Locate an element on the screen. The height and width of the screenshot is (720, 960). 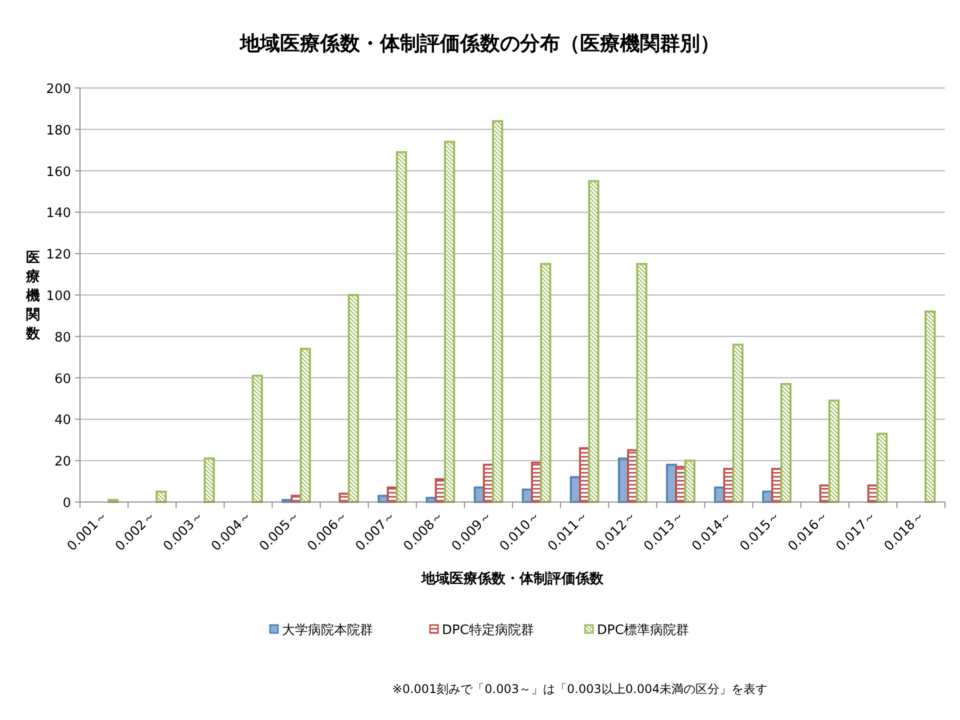
y-axis-title: 医療機関数 is located at coordinates (33, 296).